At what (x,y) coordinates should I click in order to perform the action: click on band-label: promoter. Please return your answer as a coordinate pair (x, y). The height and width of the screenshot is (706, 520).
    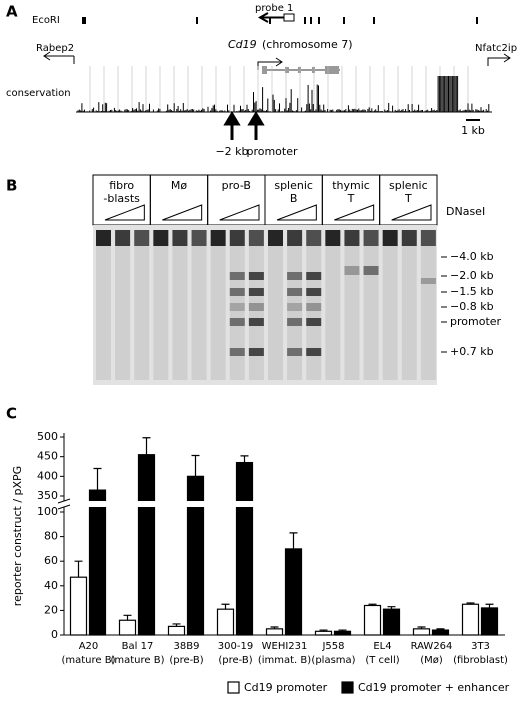
    Looking at the image, I should click on (476, 321).